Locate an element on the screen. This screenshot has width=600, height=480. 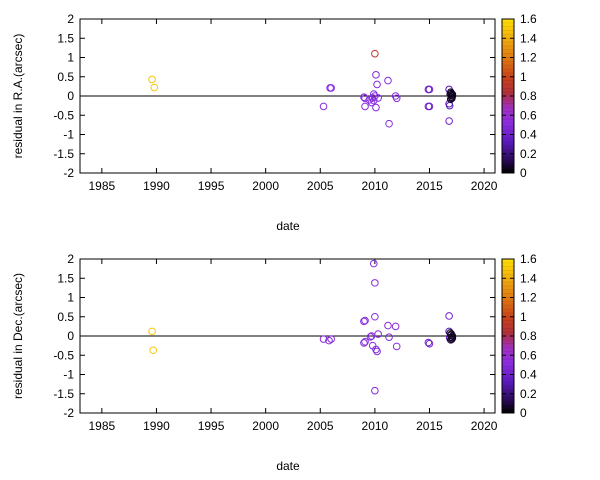
colorbar-tick-label: 0.4 is located at coordinates (528, 375).